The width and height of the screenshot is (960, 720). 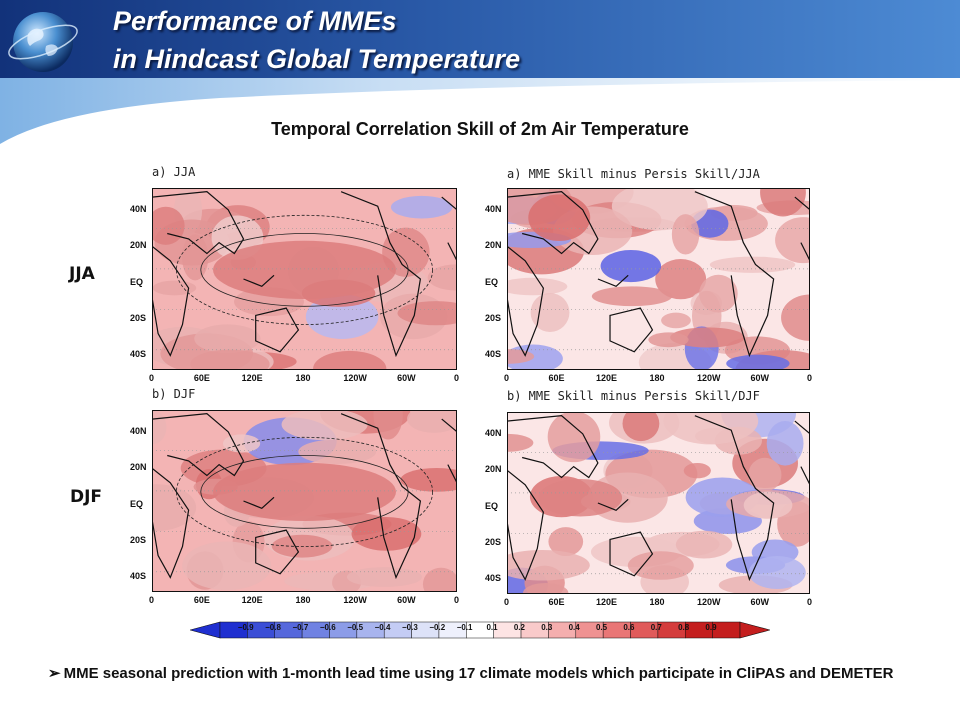 I want to click on panel-title: a) JJA, so click(x=174, y=172).